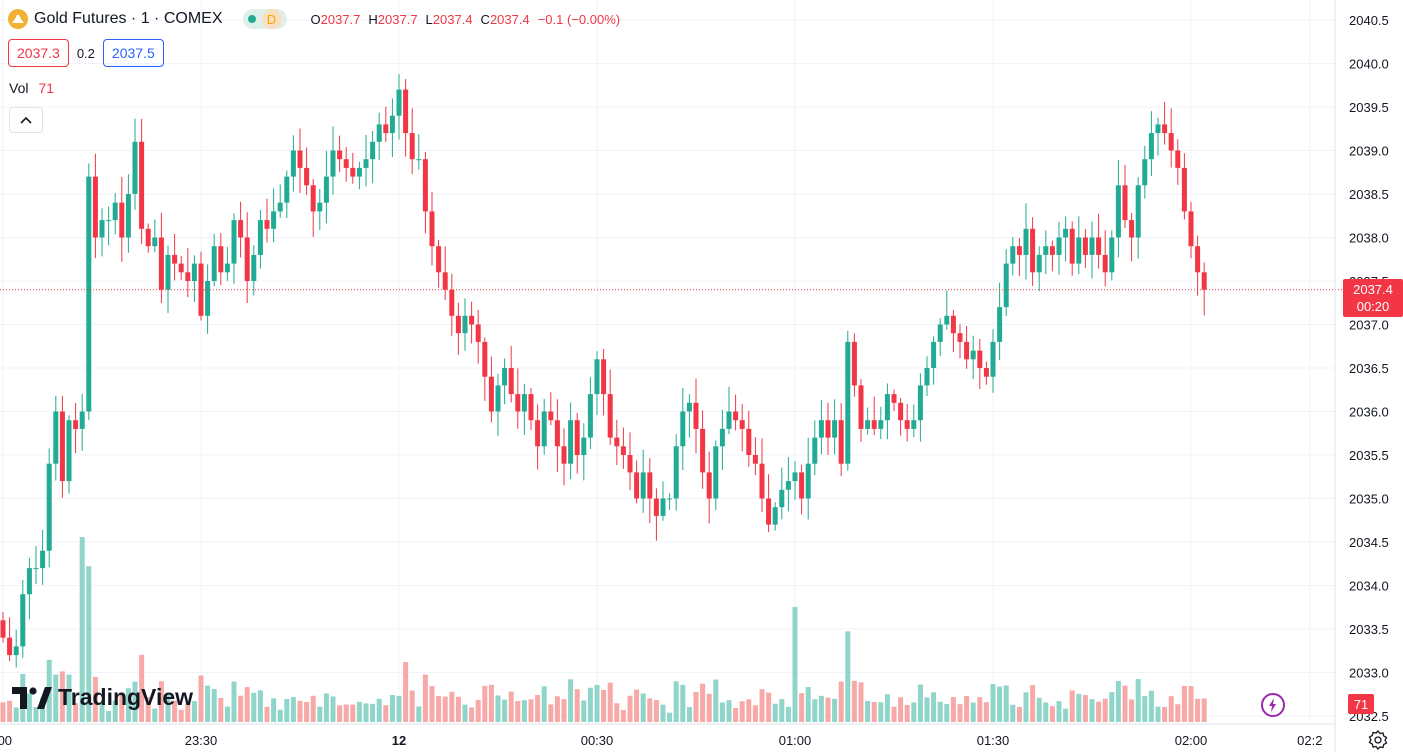 This screenshot has width=1403, height=752. What do you see at coordinates (38, 53) in the screenshot?
I see `sell-bid-button: 2037.3` at bounding box center [38, 53].